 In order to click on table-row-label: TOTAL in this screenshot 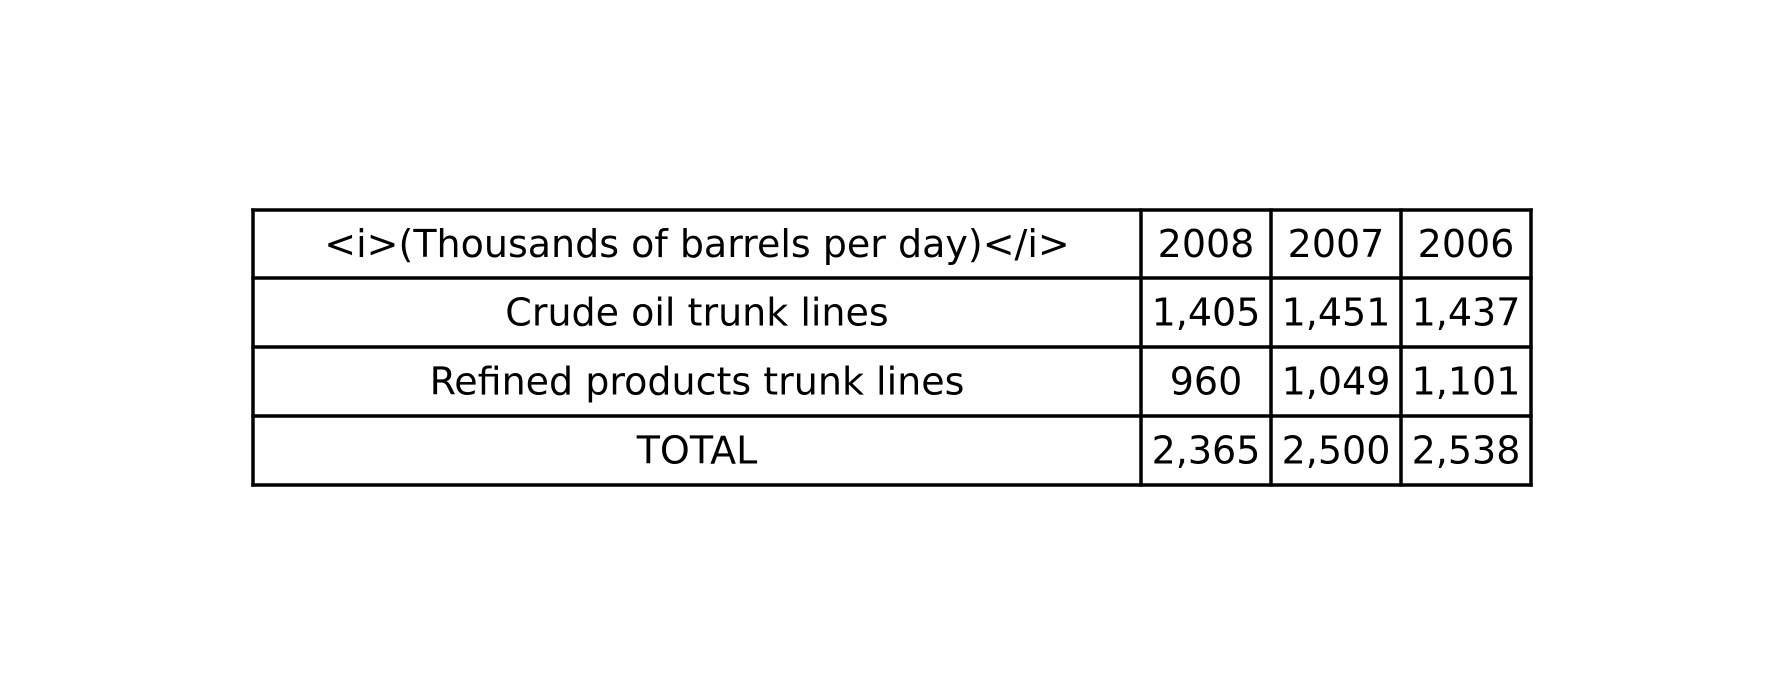, I will do `click(697, 451)`.